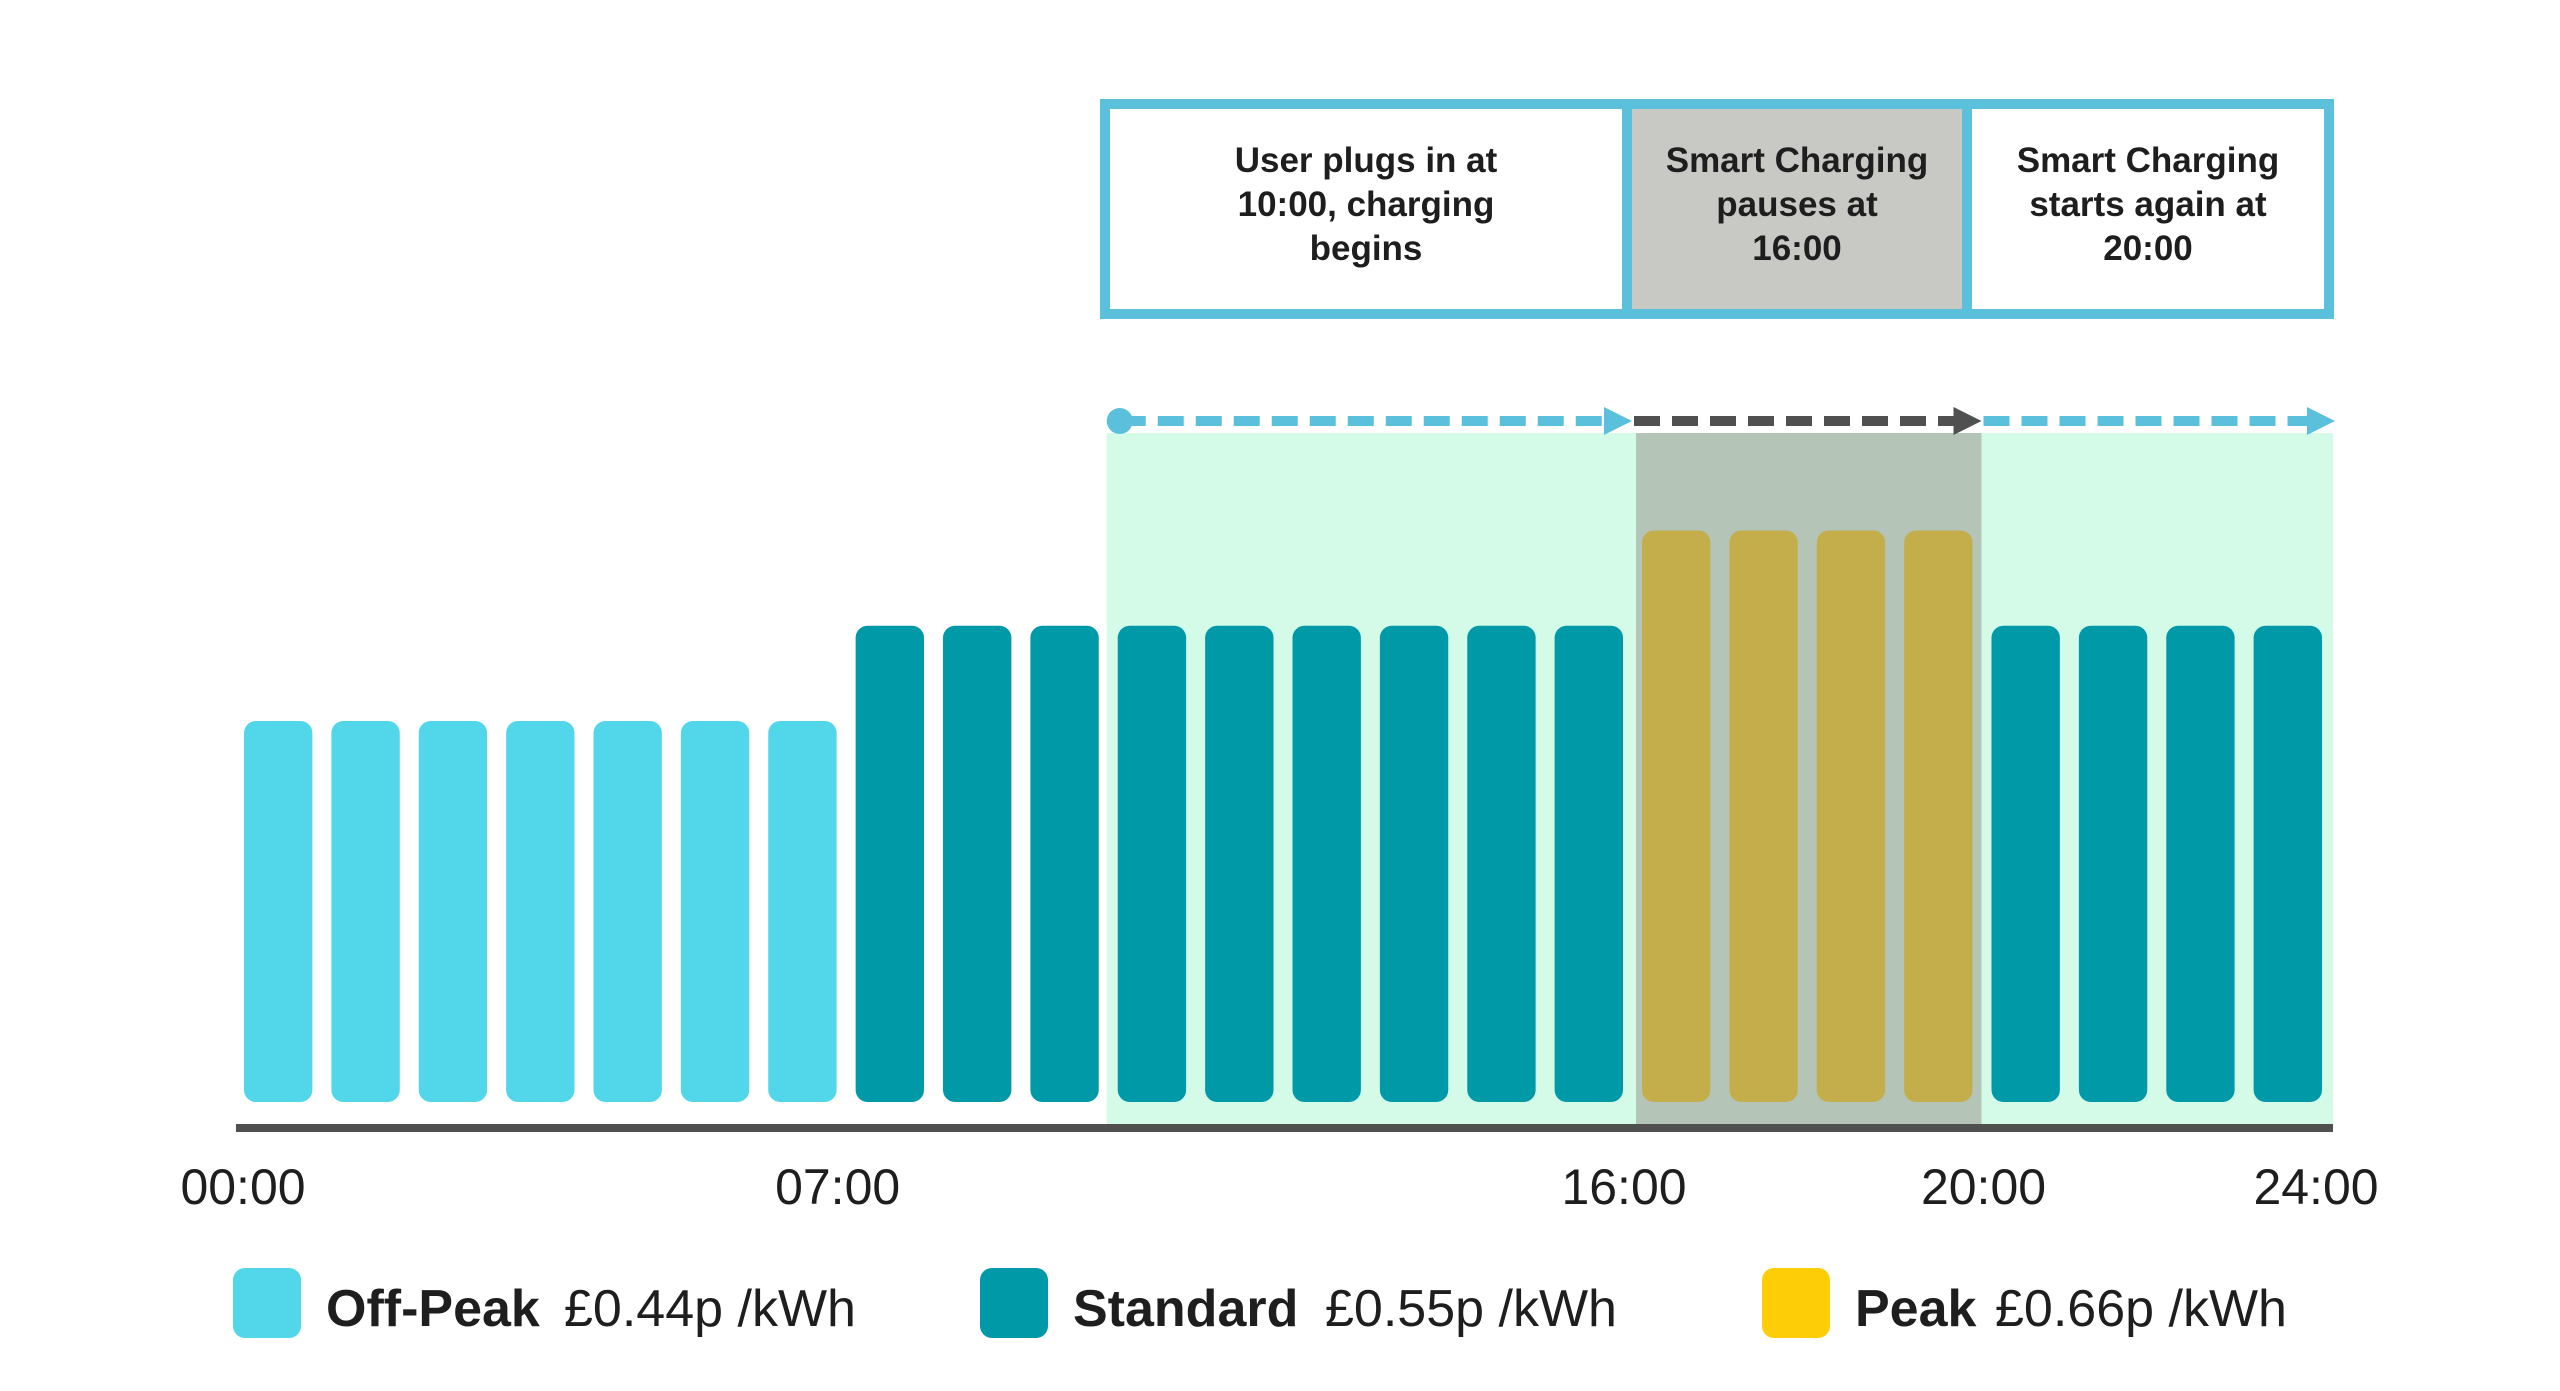  What do you see at coordinates (1797, 204) in the screenshot?
I see `annotation-text: pauses at` at bounding box center [1797, 204].